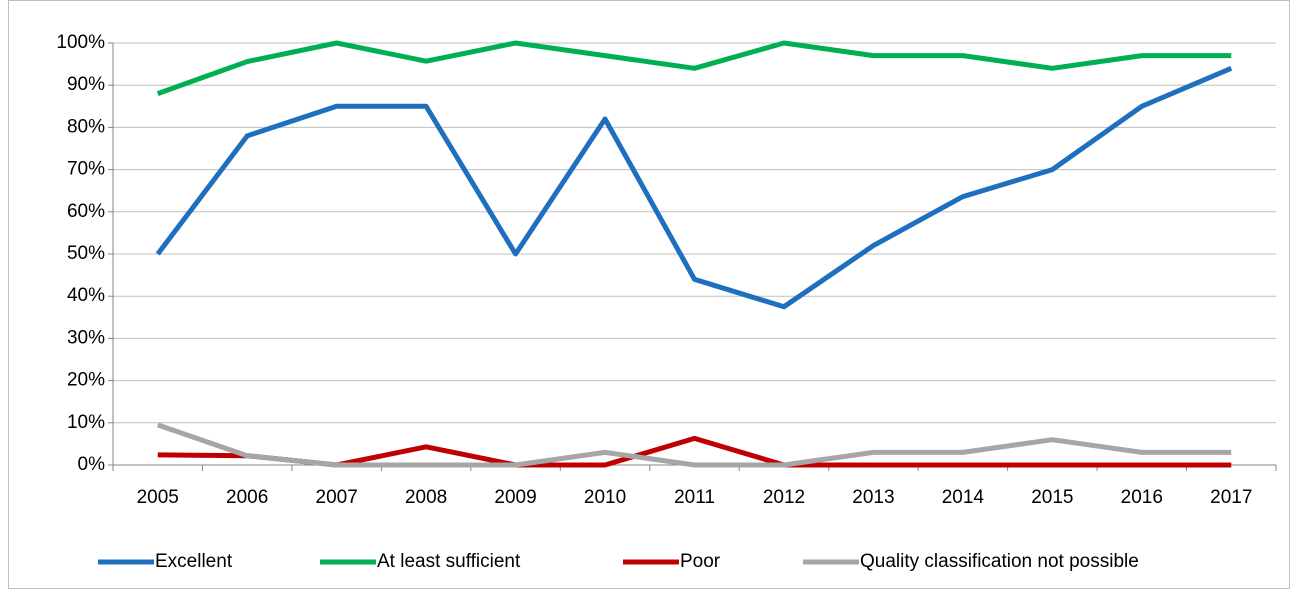 The height and width of the screenshot is (589, 1291). What do you see at coordinates (86, 211) in the screenshot?
I see `y-tick-label: 60%` at bounding box center [86, 211].